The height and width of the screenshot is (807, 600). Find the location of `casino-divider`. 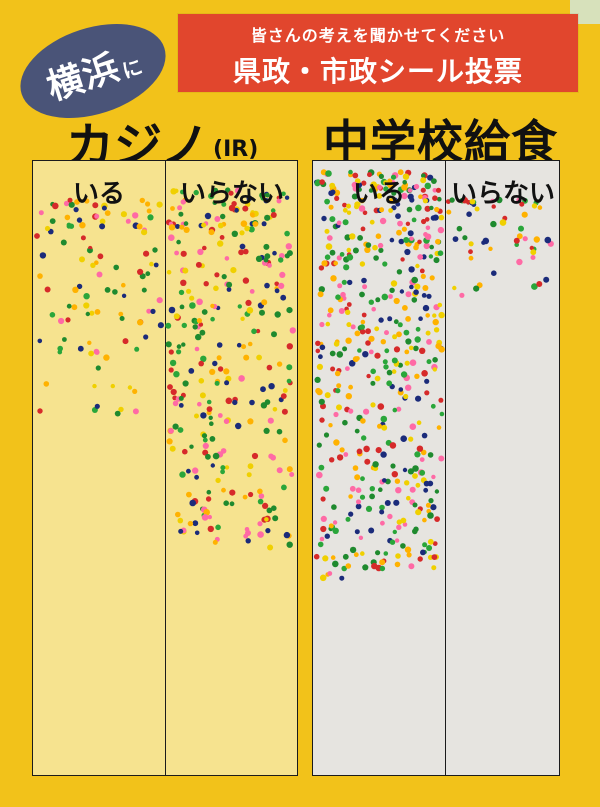

casino-divider is located at coordinates (165, 468).